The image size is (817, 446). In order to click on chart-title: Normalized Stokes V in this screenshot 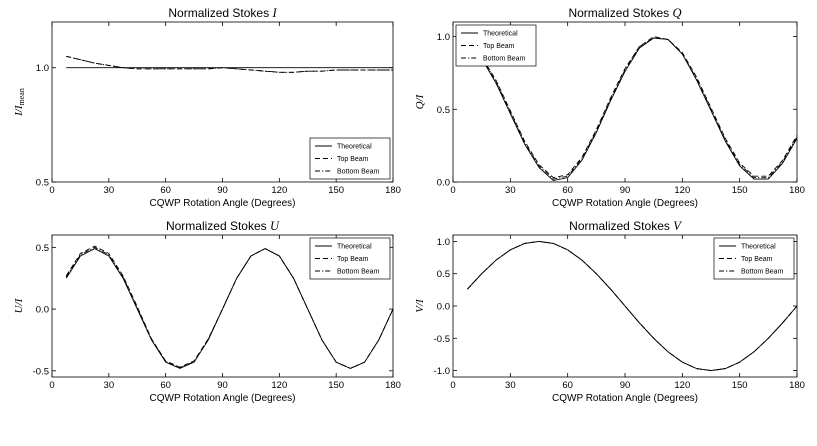, I will do `click(625, 226)`.